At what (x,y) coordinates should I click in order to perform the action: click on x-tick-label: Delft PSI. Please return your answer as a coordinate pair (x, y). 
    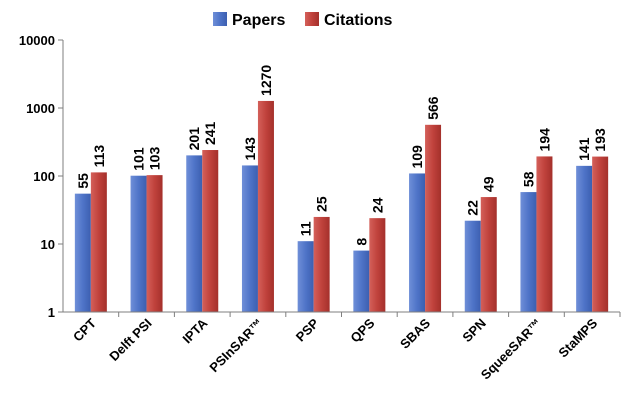
    Looking at the image, I should click on (130, 340).